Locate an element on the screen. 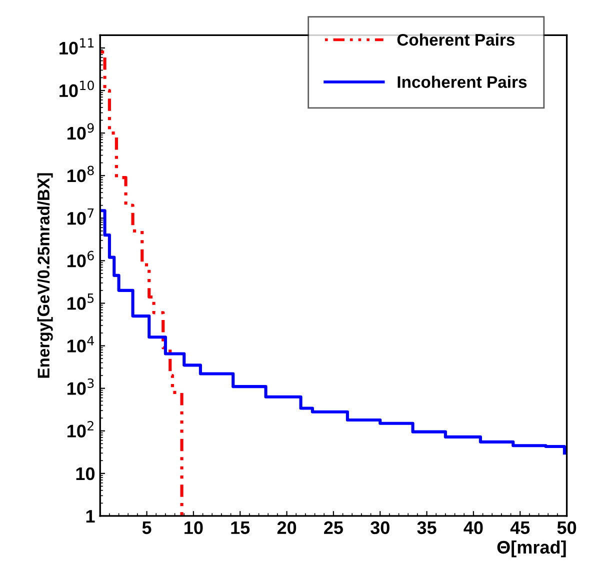  x-tick-label: 30 is located at coordinates (380, 527).